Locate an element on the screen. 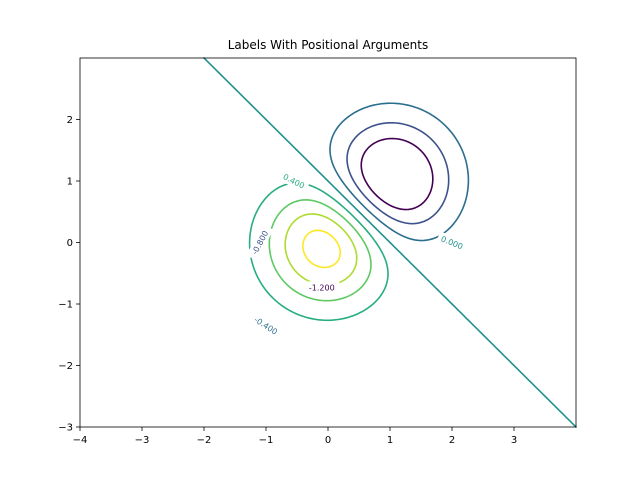 This screenshot has width=640, height=480. chart-title: Labels With Positional Arguments is located at coordinates (328, 45).